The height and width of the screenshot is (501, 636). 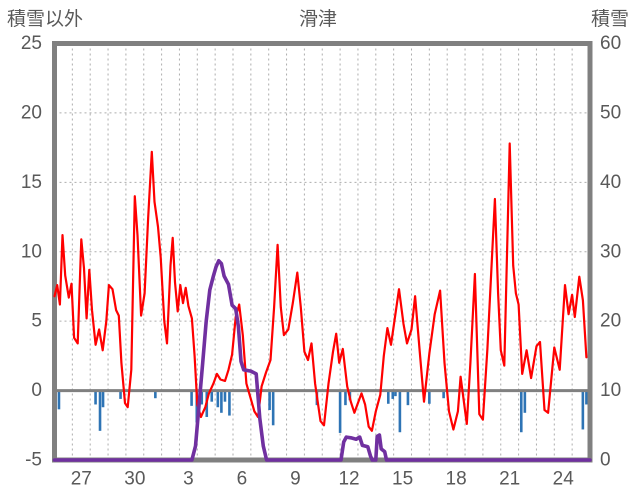 I want to click on x-tick-label: 9, so click(x=295, y=479).